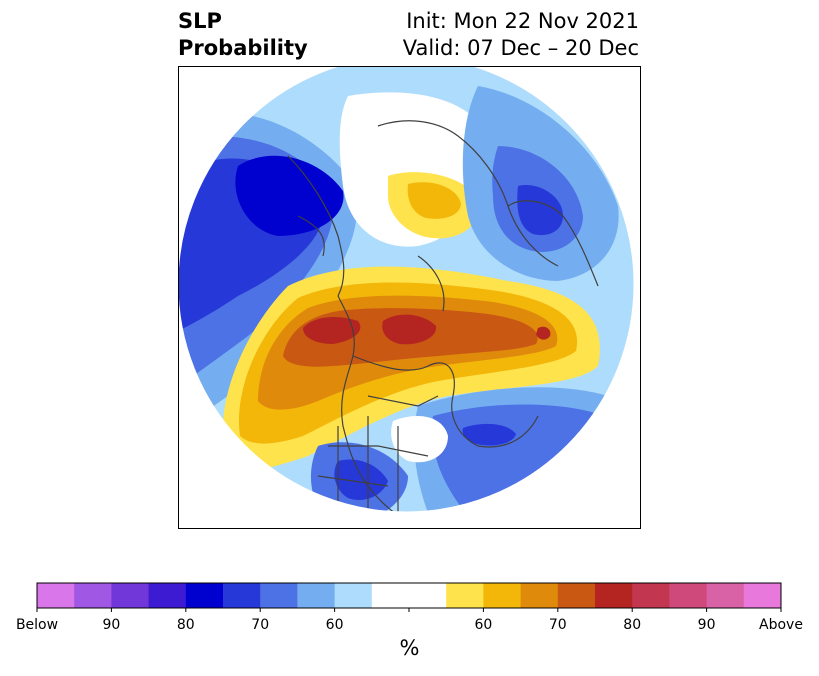 This screenshot has width=819, height=676. I want to click on colorbar-tick-label-10: Above, so click(781, 625).